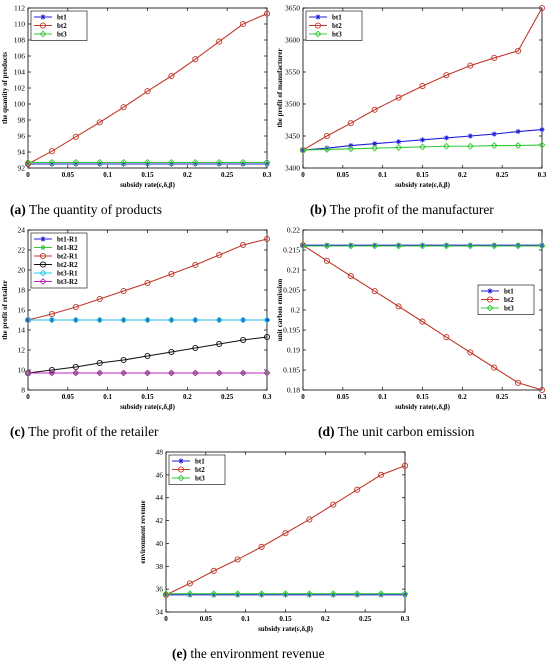  I want to click on y-tick-label: 0.18, so click(293, 390).